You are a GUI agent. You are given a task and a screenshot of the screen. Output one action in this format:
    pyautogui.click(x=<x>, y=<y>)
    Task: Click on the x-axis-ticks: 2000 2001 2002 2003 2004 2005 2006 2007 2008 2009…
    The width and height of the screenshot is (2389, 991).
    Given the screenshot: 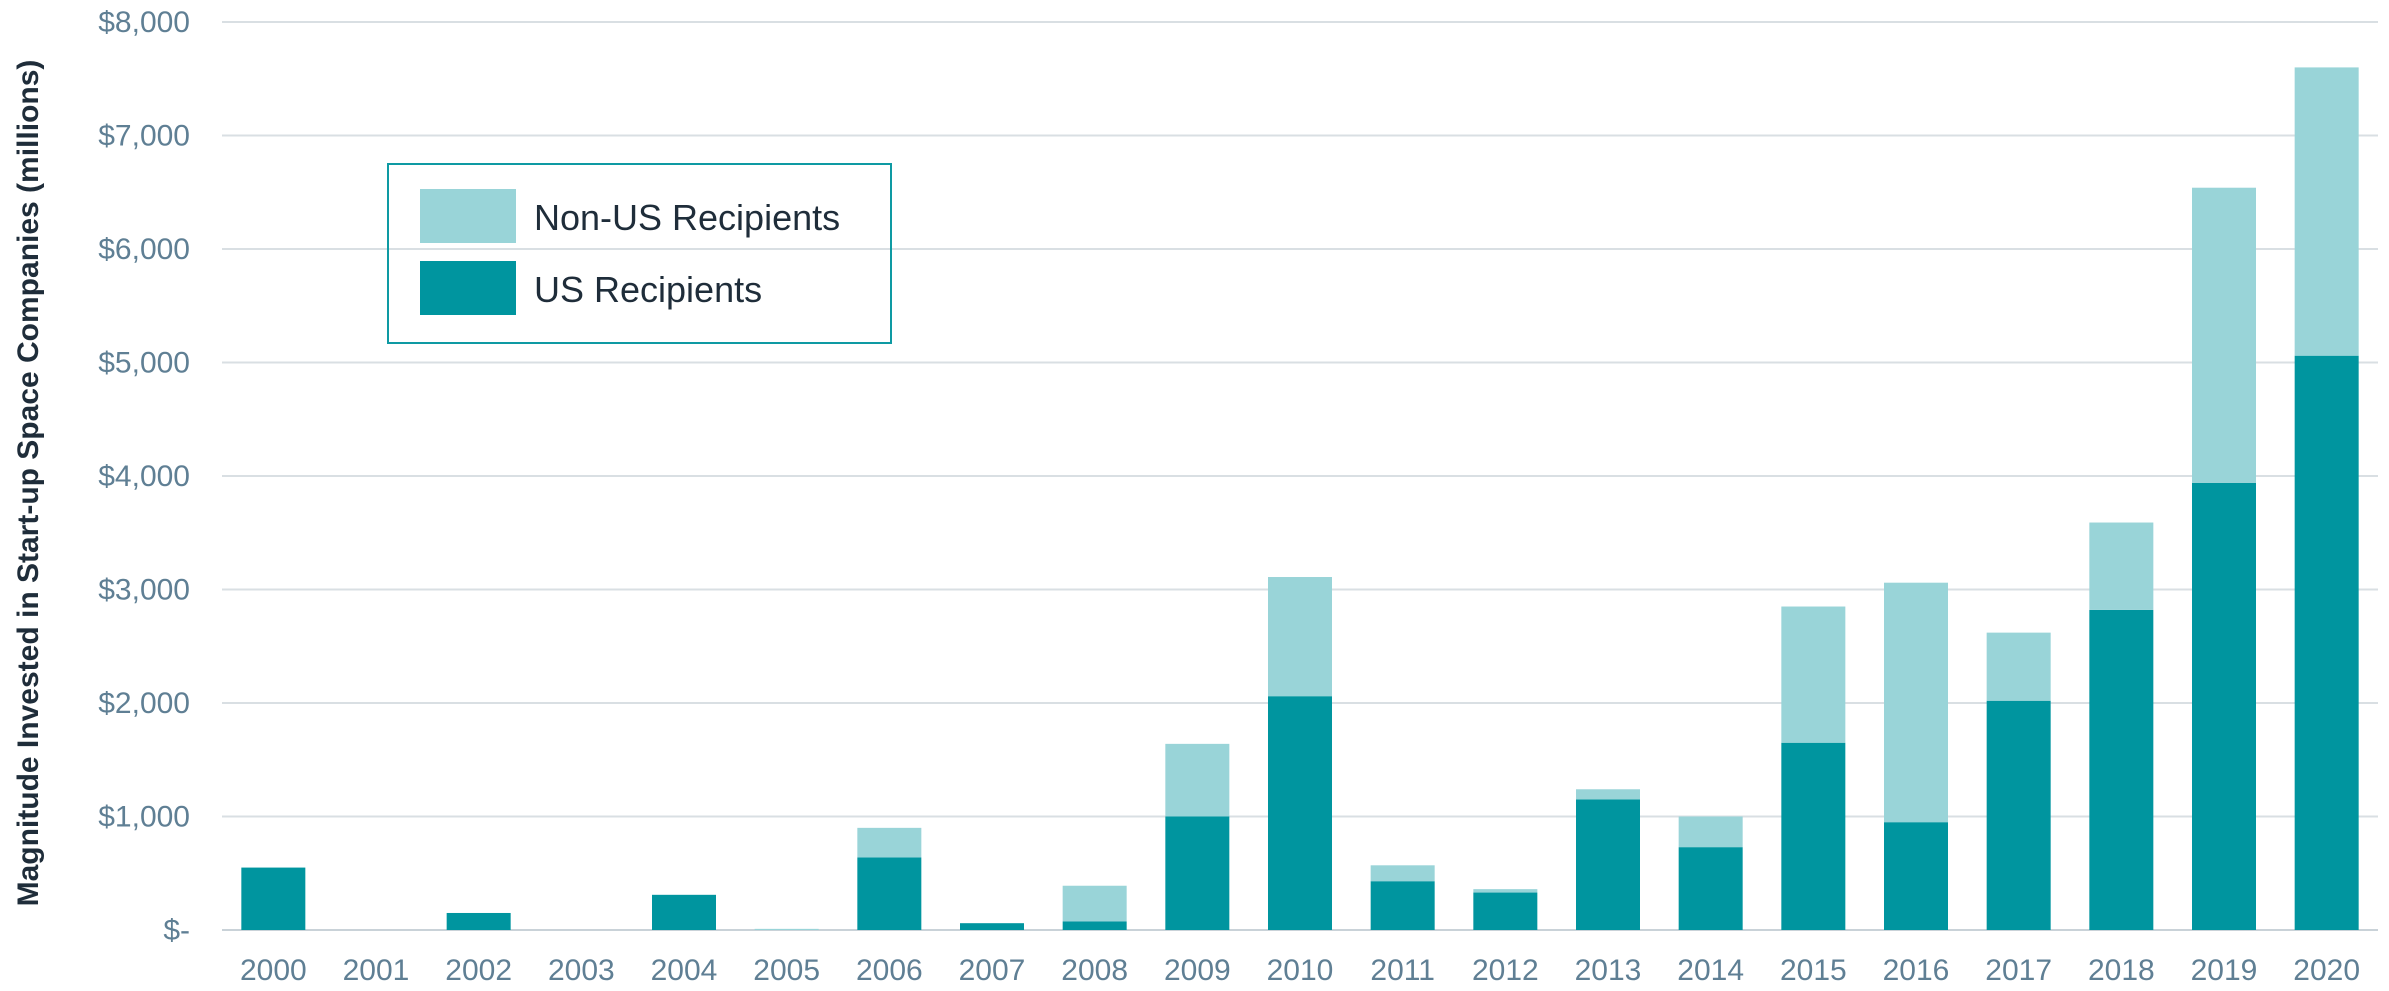 What is the action you would take?
    pyautogui.click(x=1300, y=970)
    